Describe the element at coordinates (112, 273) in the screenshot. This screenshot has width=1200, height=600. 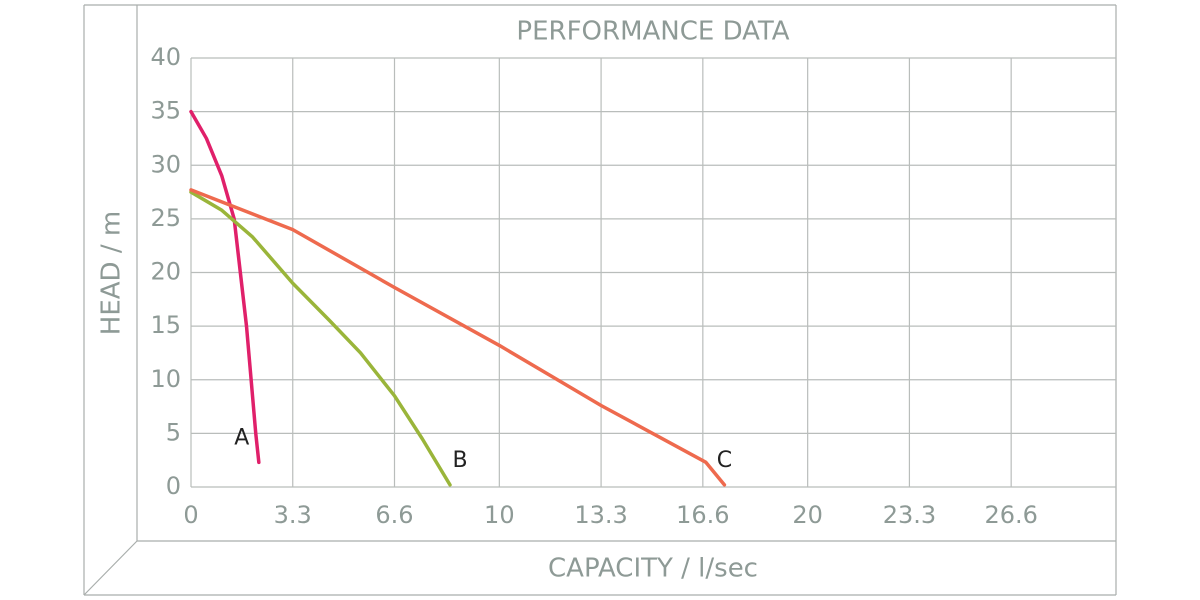
I see `y-axis-label: HEAD / m` at that location.